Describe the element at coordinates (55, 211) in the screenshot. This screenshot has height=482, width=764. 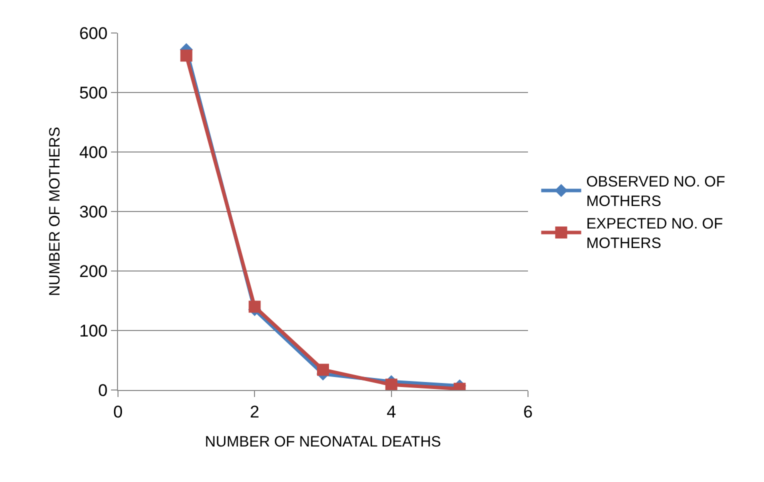
I see `y-axis-title: NUMBER OF MOTHERS` at that location.